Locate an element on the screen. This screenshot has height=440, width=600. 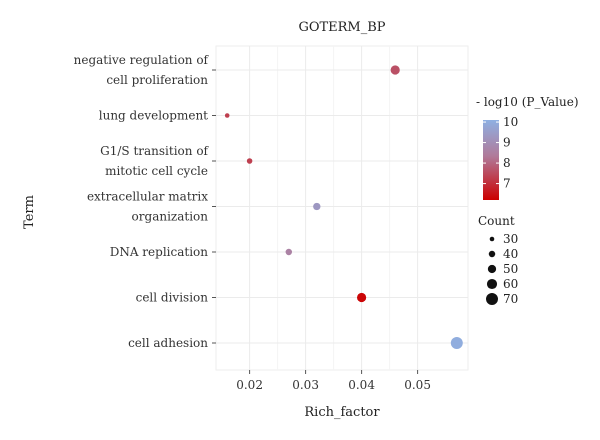
y-tick-label: DNA replication is located at coordinates (159, 252).